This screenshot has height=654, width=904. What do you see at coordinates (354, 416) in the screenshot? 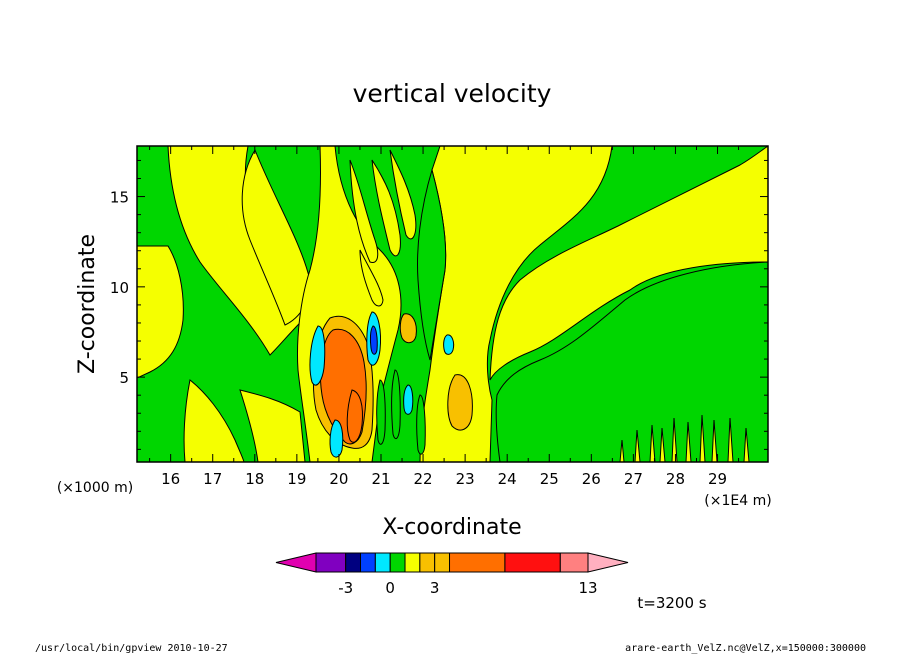
I see `orange-lower-lobe` at bounding box center [354, 416].